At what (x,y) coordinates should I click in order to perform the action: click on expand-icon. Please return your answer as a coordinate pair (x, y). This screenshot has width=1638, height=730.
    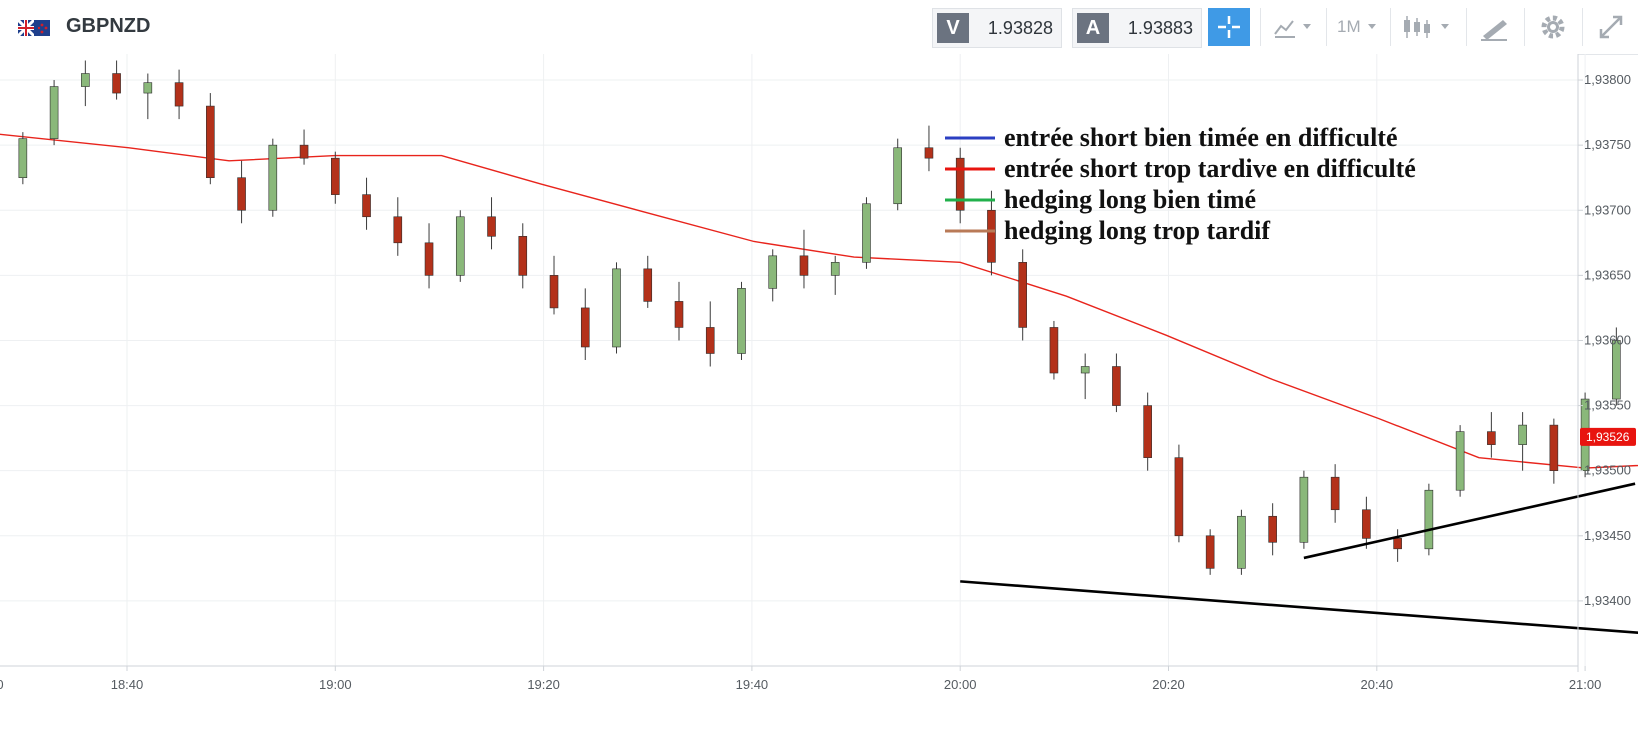
    Looking at the image, I should click on (1611, 27).